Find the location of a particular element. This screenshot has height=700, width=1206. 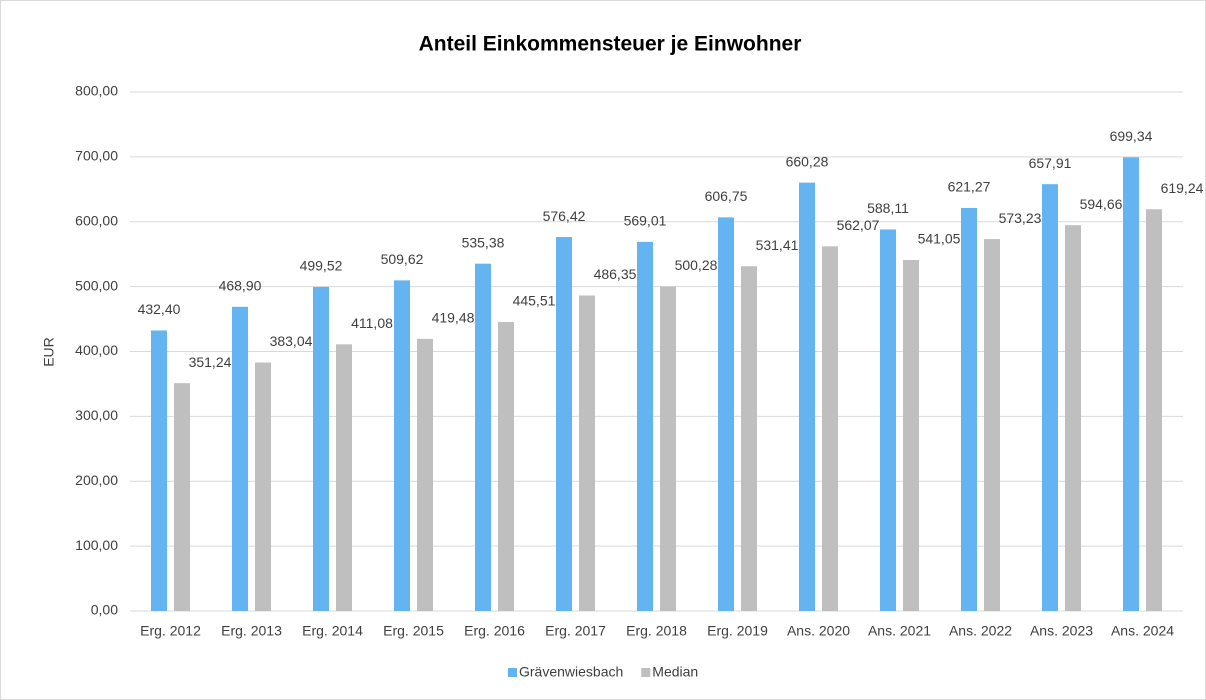

y-tick-label: 100,00 is located at coordinates (96, 545).